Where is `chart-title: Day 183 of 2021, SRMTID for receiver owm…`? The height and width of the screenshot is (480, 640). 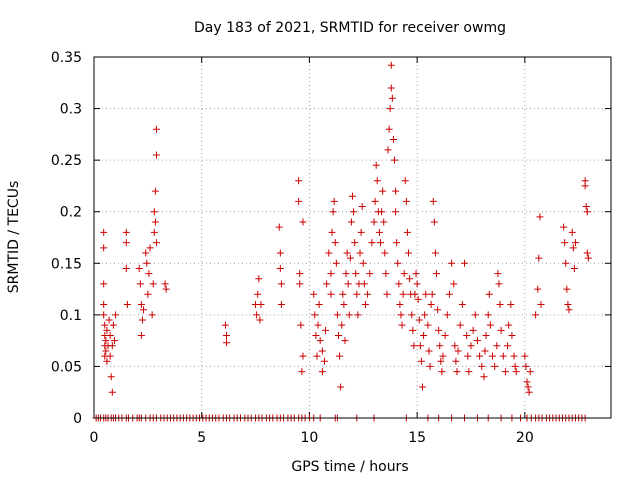
chart-title: Day 183 of 2021, SRMTID for receiver owm… is located at coordinates (350, 28).